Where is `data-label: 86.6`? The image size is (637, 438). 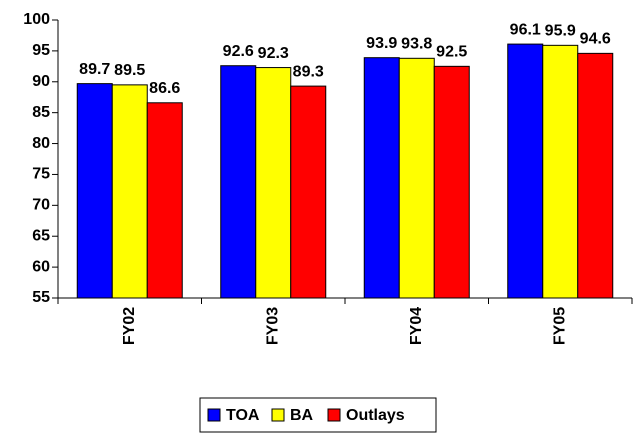
data-label: 86.6 is located at coordinates (164, 88).